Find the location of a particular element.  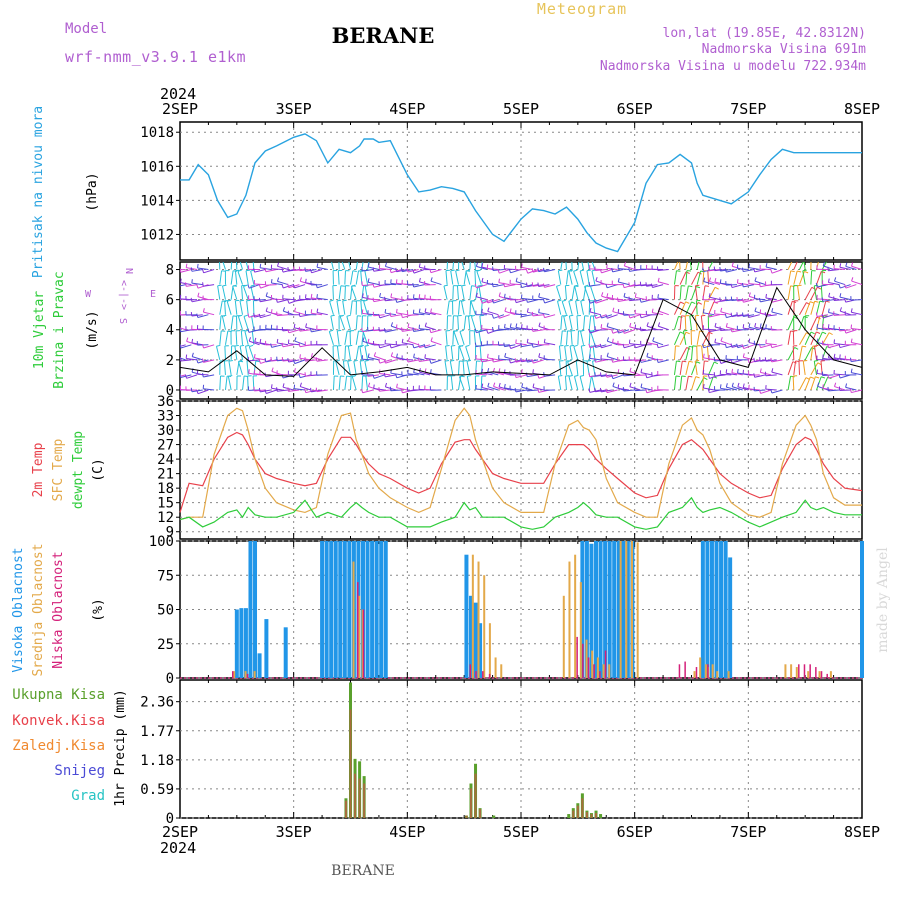

low-cloud-bar is located at coordinates (827, 675).